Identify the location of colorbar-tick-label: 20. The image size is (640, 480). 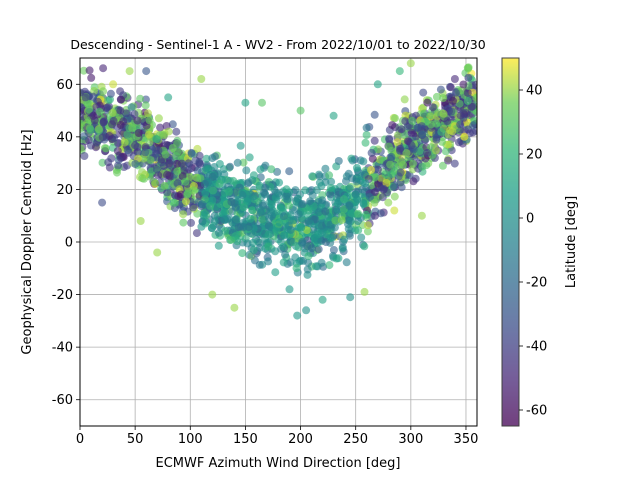
(534, 155).